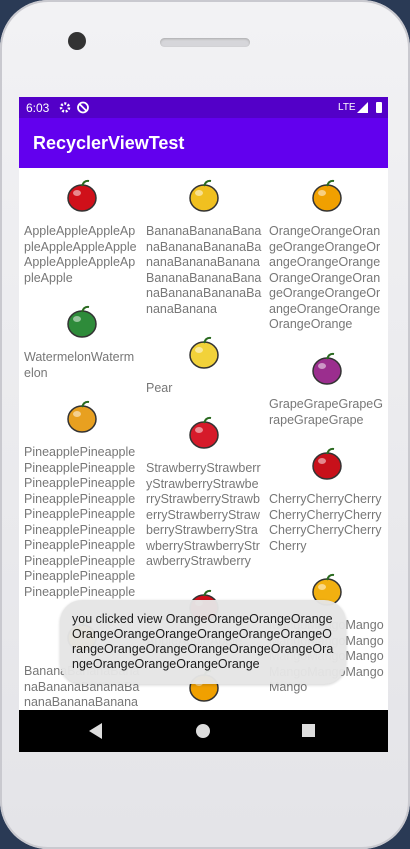 Image resolution: width=410 pixels, height=849 pixels. I want to click on fruit-name: GrapeGrapeGrapeGrapeGrapeGrape, so click(326, 412).